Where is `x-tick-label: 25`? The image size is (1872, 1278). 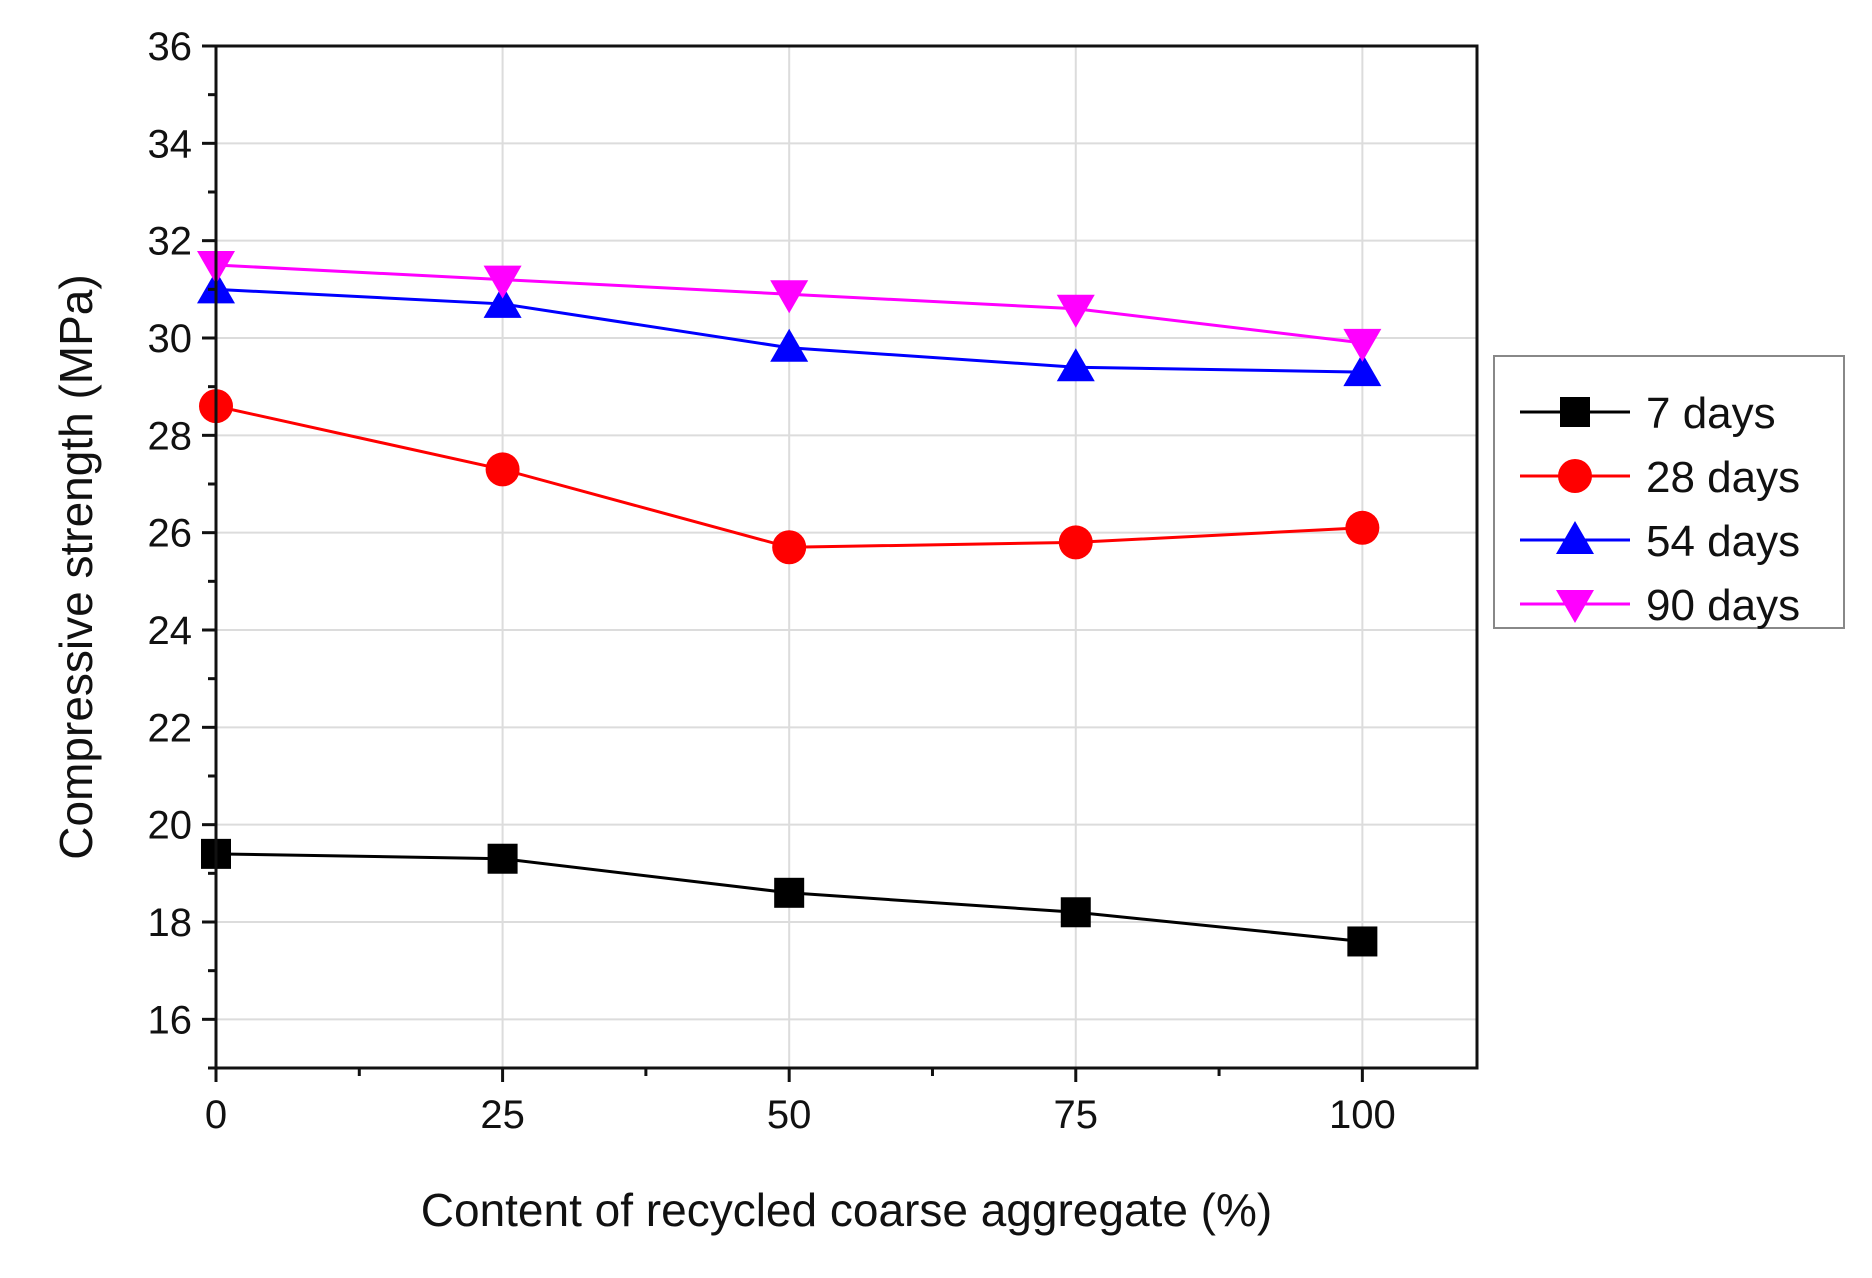 x-tick-label: 25 is located at coordinates (502, 1115).